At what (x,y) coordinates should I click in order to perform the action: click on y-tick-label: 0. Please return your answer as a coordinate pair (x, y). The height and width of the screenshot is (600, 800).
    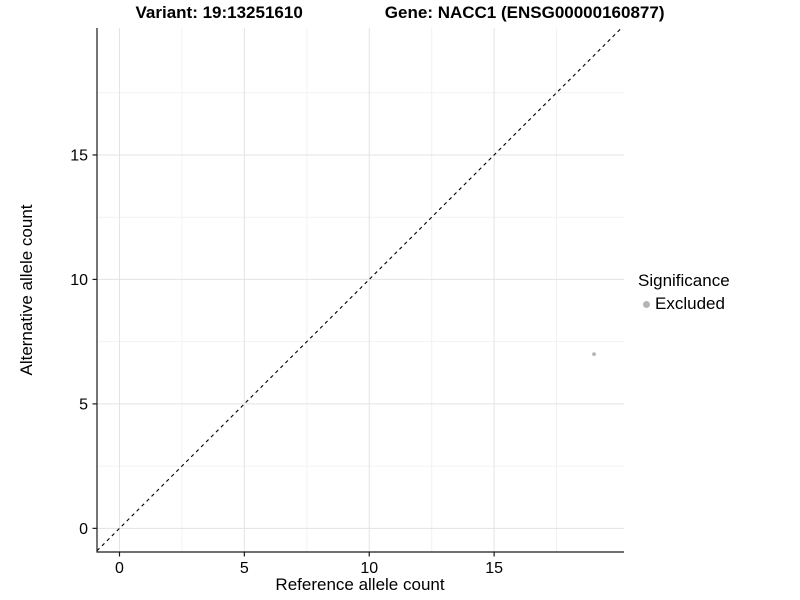
    Looking at the image, I should click on (83, 529).